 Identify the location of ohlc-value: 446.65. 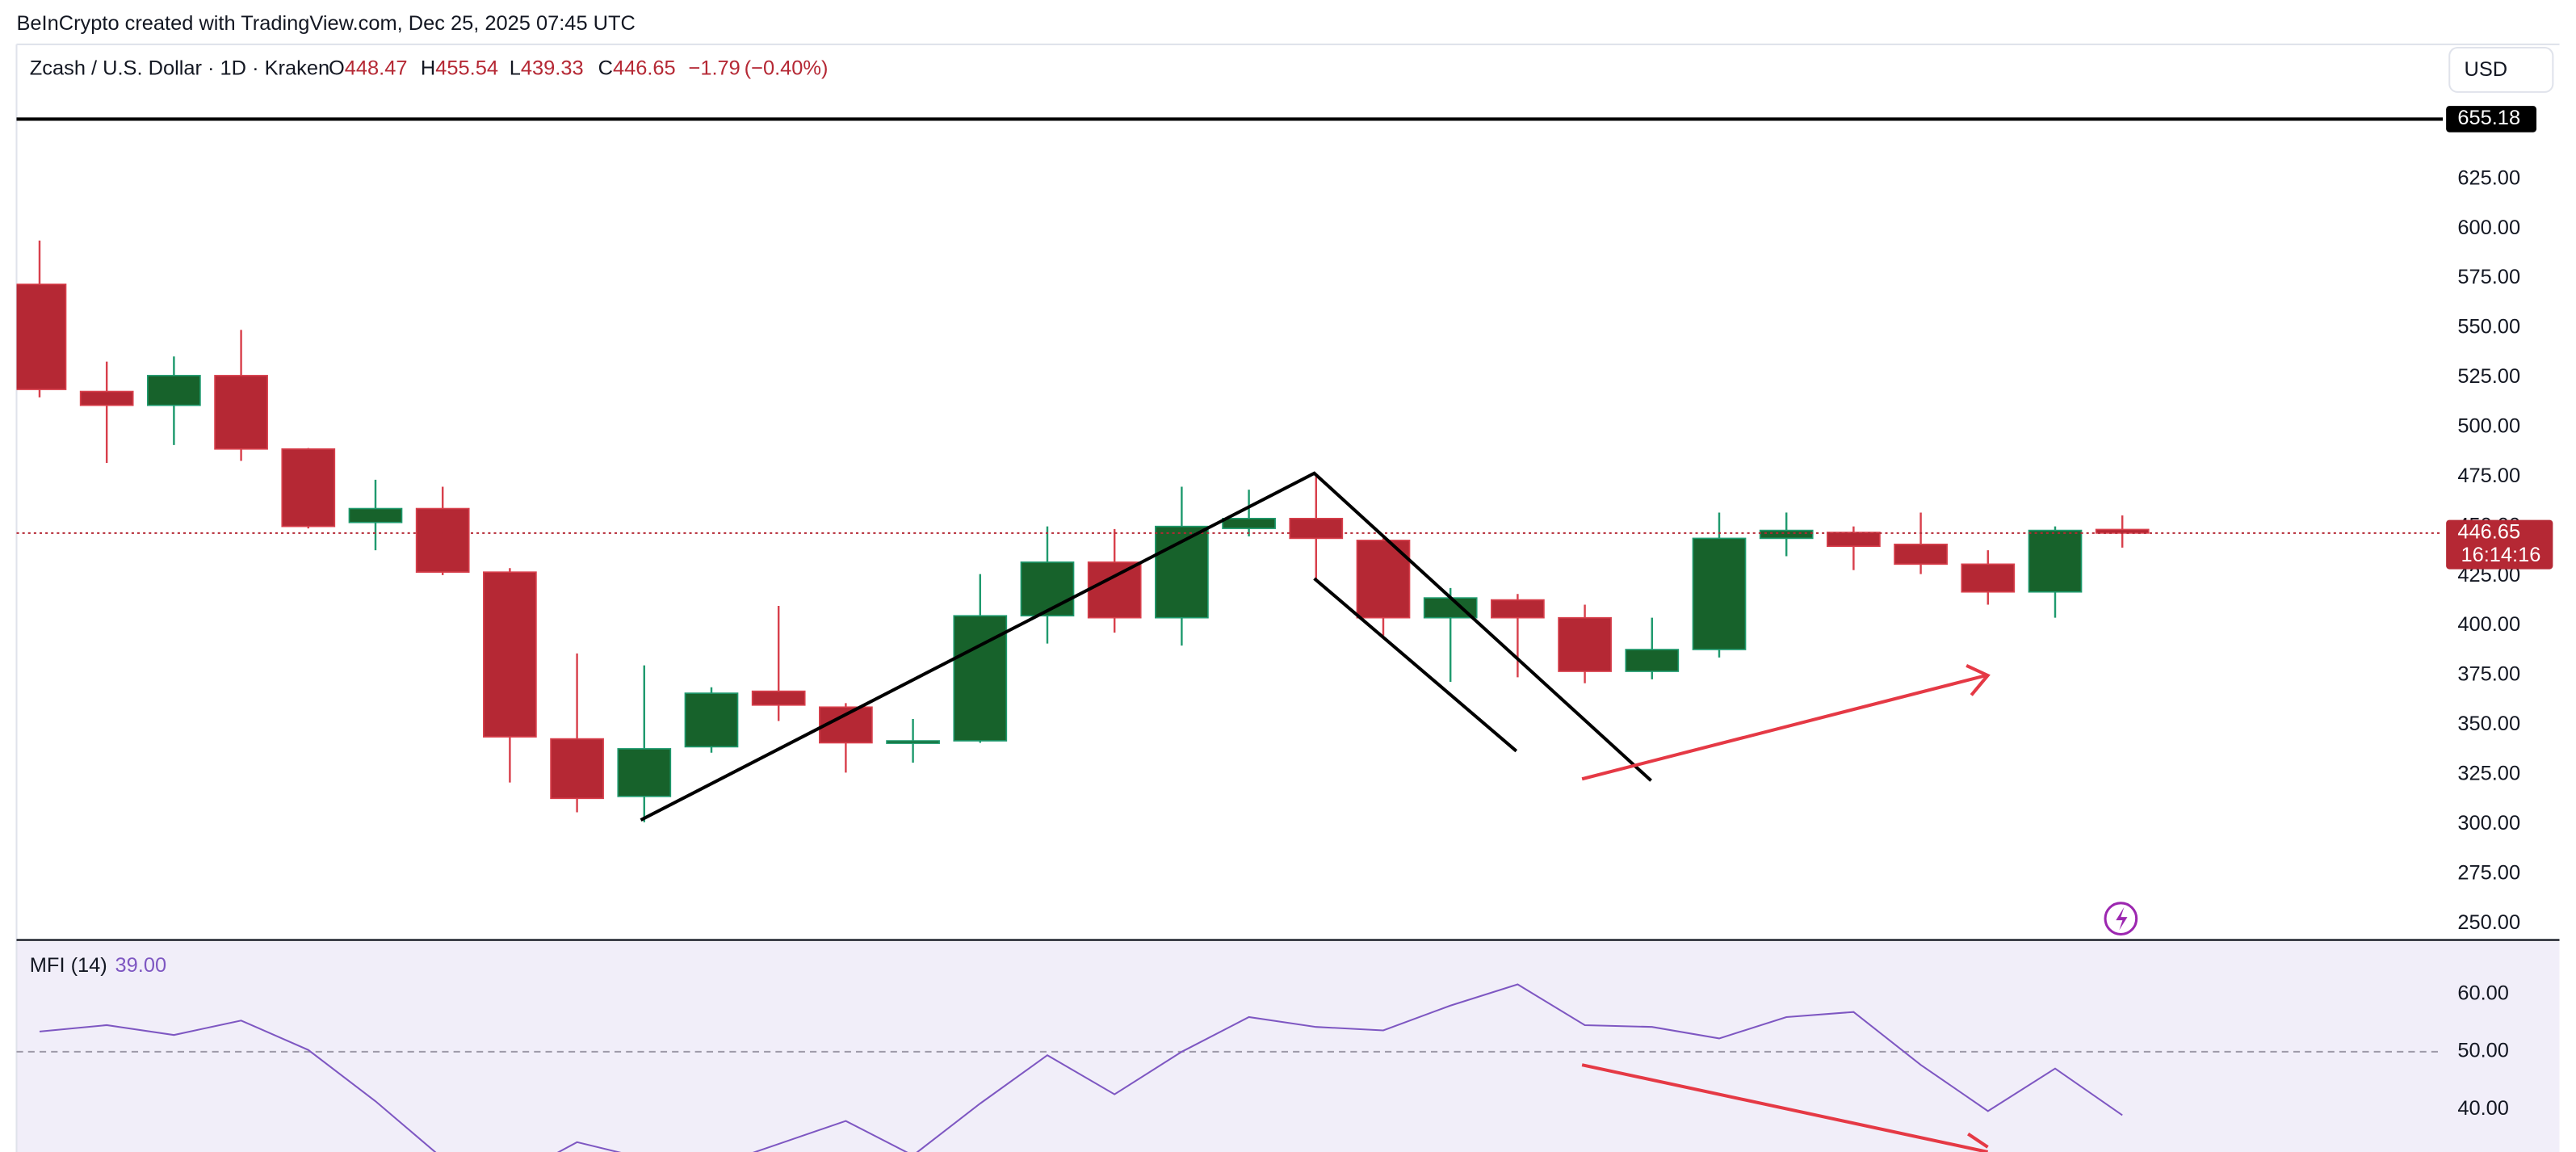
(644, 68).